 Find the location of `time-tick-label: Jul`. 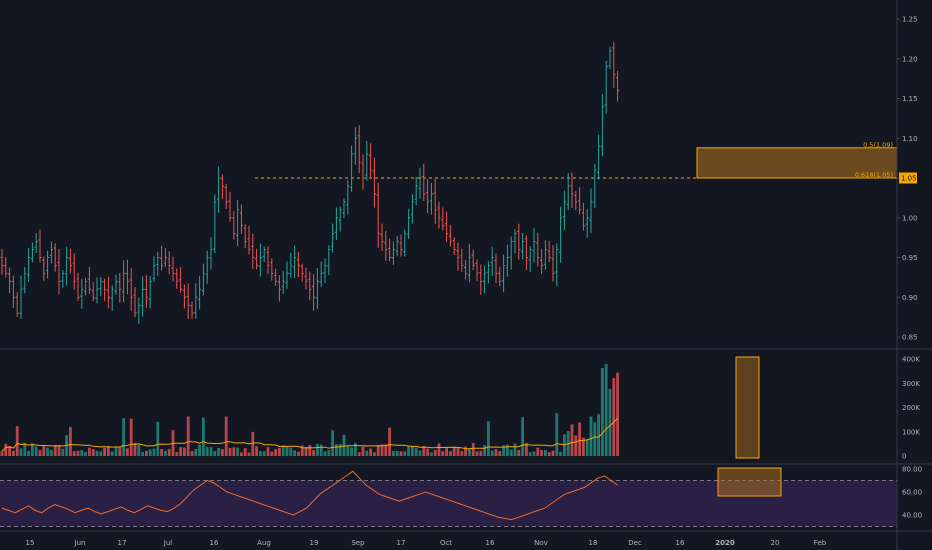

time-tick-label: Jul is located at coordinates (168, 543).